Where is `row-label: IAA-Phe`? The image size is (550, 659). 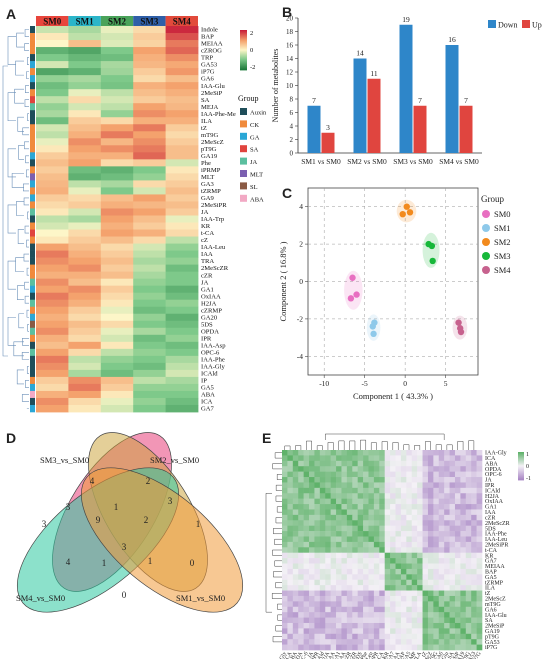
row-label: IAA-Phe is located at coordinates (213, 359).